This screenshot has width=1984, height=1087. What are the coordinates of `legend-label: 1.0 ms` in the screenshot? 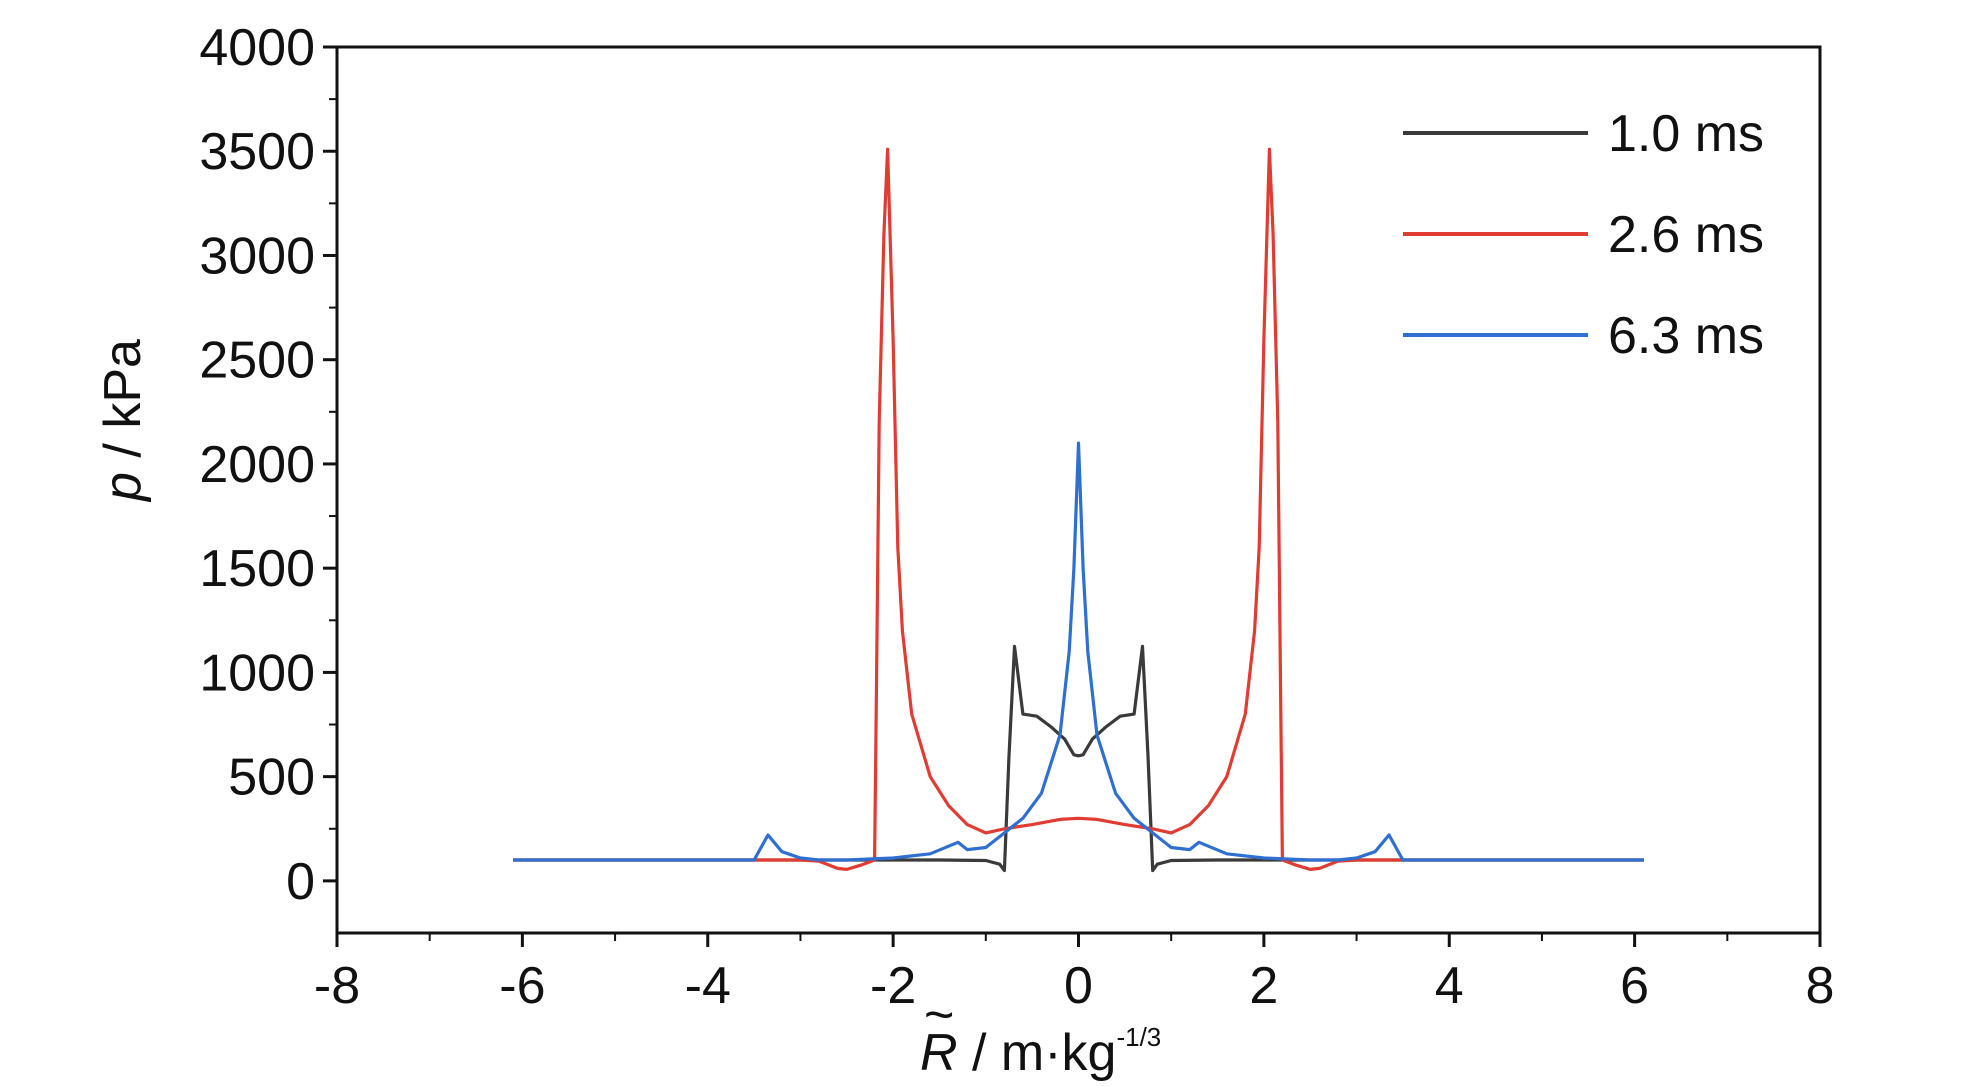 It's located at (1686, 134).